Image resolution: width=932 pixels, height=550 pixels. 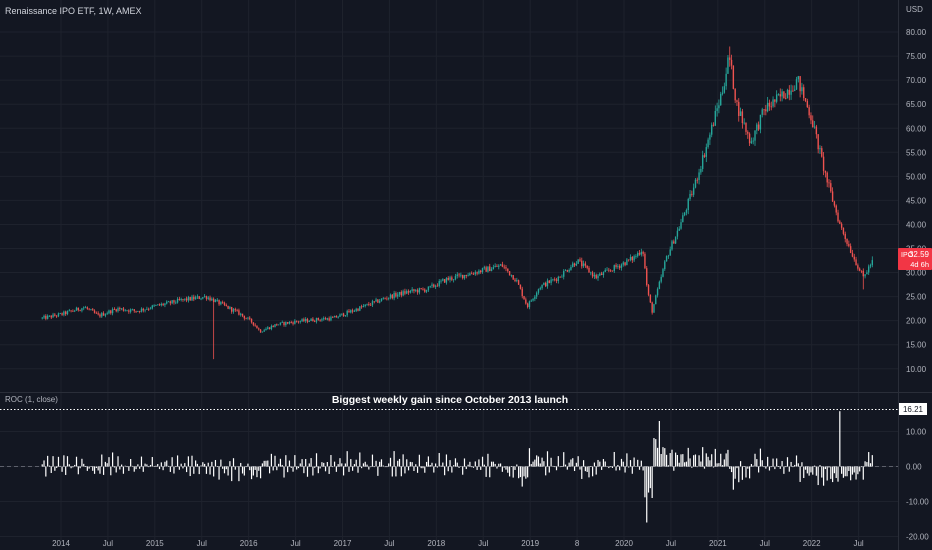 What do you see at coordinates (914, 9) in the screenshot?
I see `currency-label: USD` at bounding box center [914, 9].